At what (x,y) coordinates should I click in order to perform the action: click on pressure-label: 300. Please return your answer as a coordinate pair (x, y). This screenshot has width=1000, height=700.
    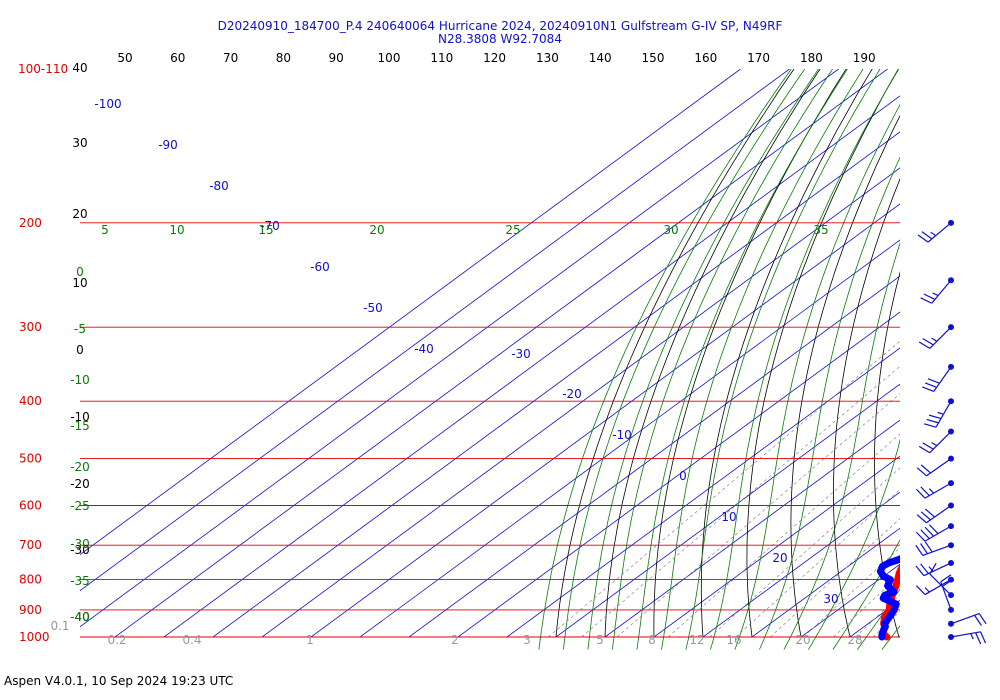
    Looking at the image, I should click on (30, 327).